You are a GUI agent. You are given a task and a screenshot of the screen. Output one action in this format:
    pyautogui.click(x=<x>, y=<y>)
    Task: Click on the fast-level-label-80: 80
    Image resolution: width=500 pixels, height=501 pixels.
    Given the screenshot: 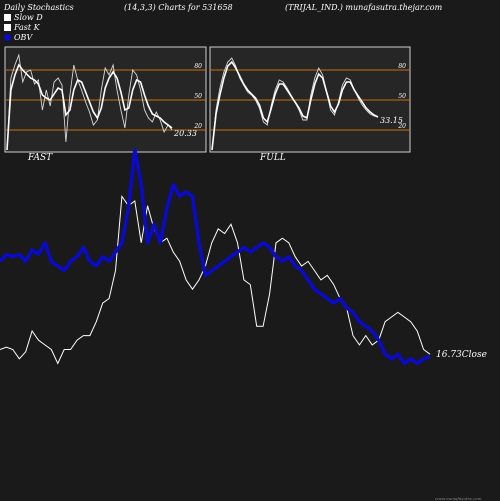 What is the action you would take?
    pyautogui.click(x=198, y=66)
    